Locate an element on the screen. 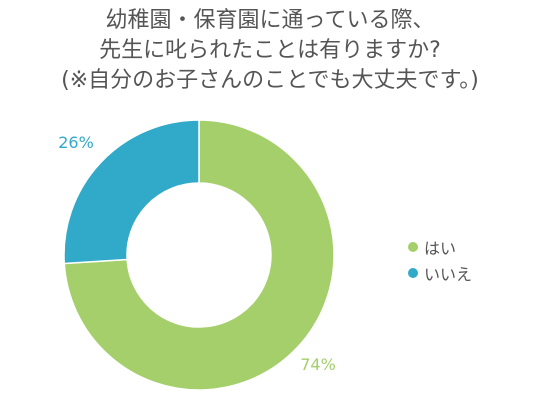  chart-title-line-1: 幼稚園・保育園に通っている際、 is located at coordinates (270, 20).